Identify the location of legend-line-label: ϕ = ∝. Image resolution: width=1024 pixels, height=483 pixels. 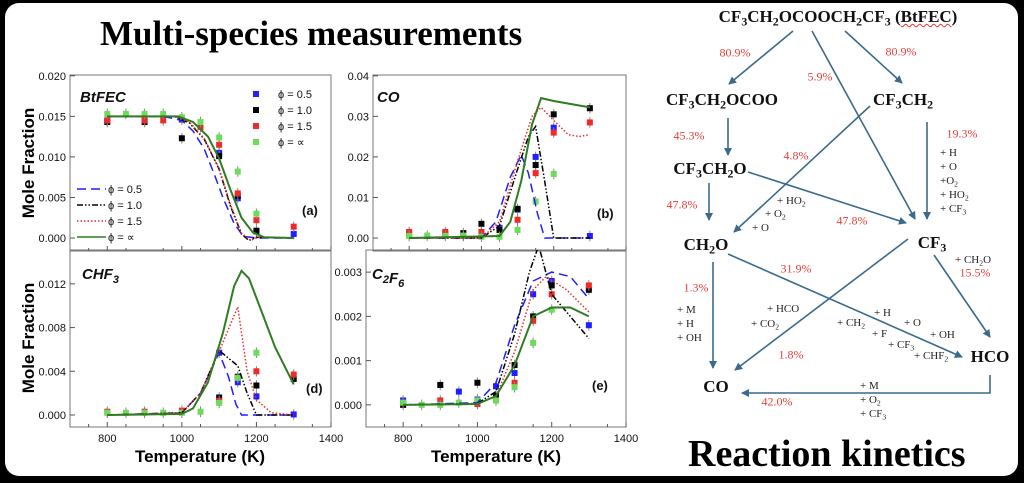
(121, 238).